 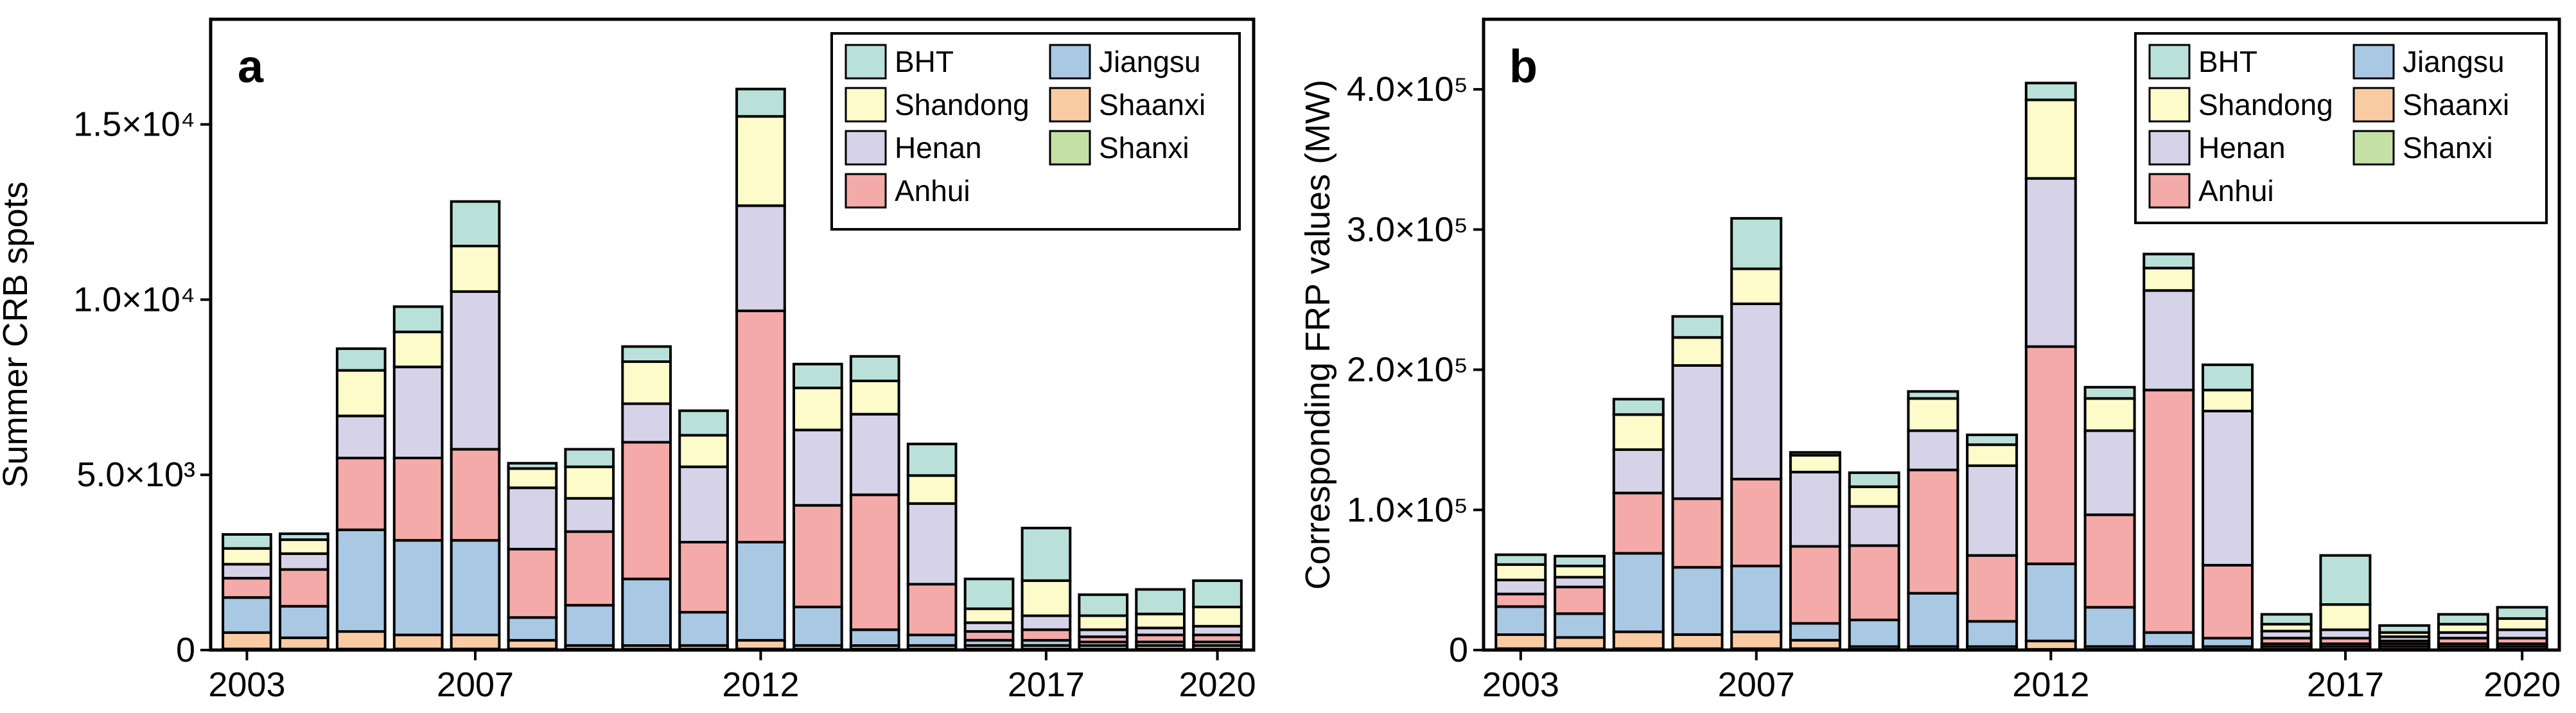 I want to click on bar-henan-2010, so click(x=1933, y=450).